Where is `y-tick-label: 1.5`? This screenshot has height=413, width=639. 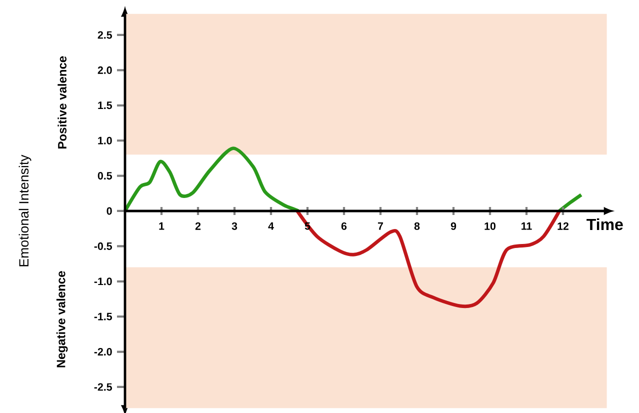 y-tick-label: 1.5 is located at coordinates (105, 106).